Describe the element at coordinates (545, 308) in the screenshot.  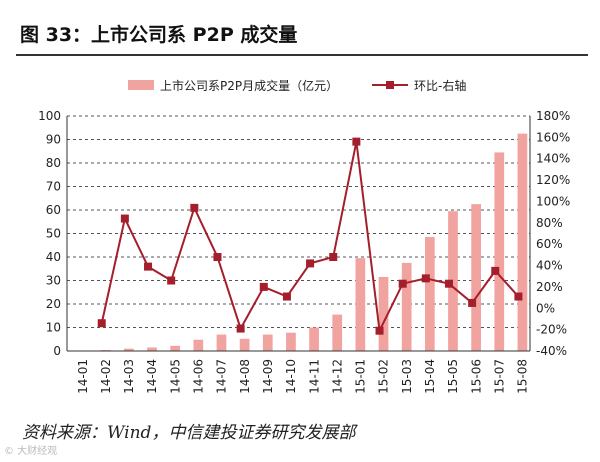
I see `right-axis-tick-label: 0%` at that location.